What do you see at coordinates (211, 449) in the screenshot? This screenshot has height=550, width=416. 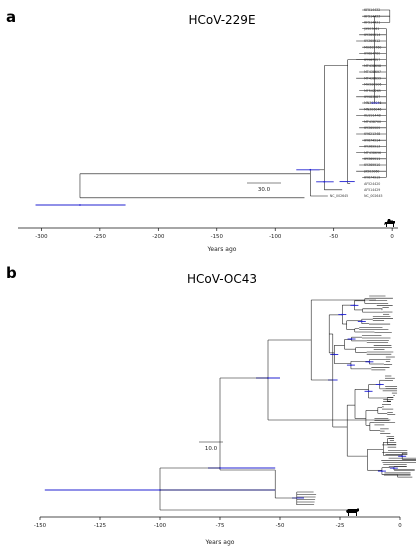 I see `scale-bar-b-label: 10.0` at bounding box center [211, 449].